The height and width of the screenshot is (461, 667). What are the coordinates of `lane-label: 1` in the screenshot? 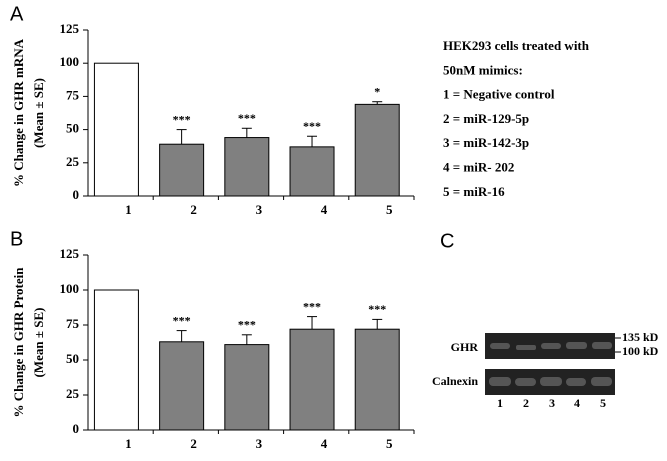 It's located at (500, 403).